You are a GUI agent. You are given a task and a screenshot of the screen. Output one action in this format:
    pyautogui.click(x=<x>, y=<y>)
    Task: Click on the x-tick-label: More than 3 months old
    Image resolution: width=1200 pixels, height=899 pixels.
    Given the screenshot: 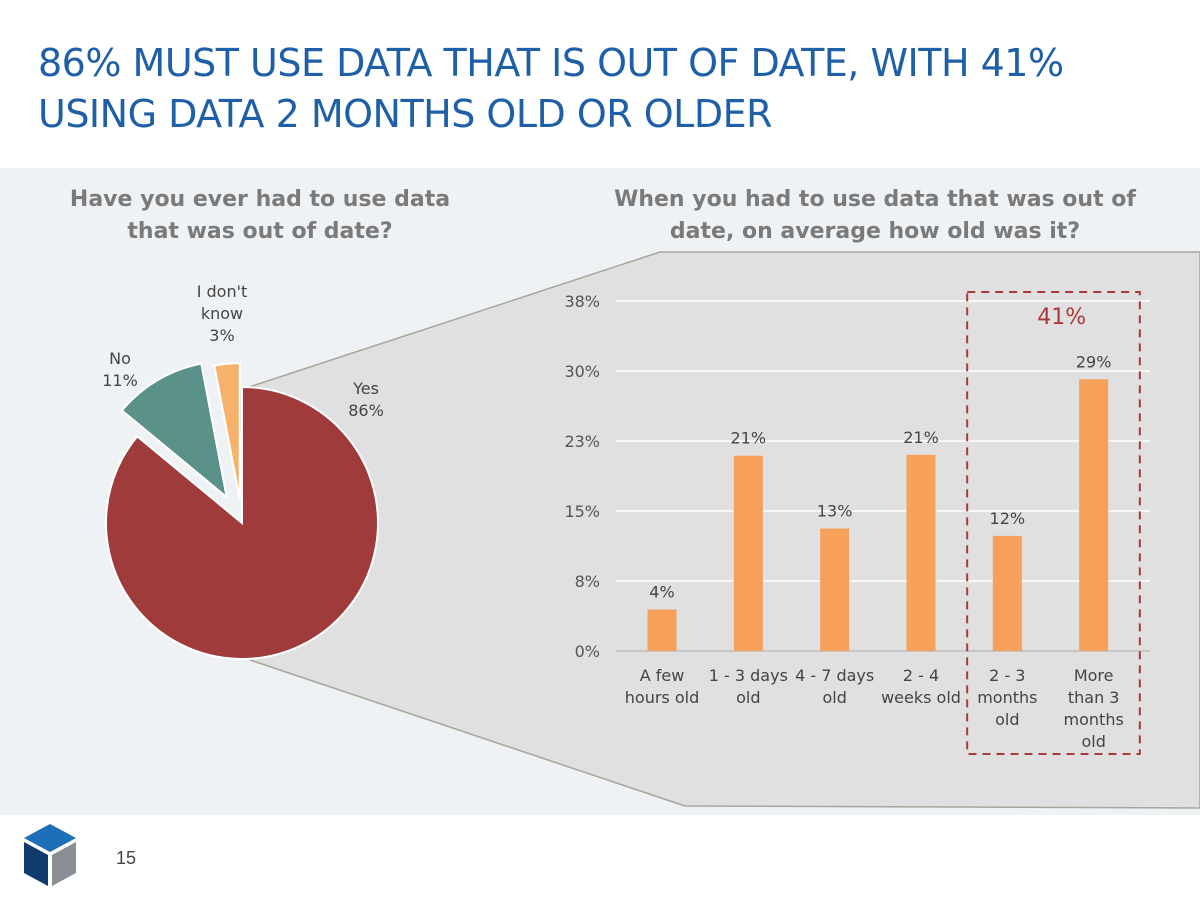 What is the action you would take?
    pyautogui.click(x=1094, y=708)
    